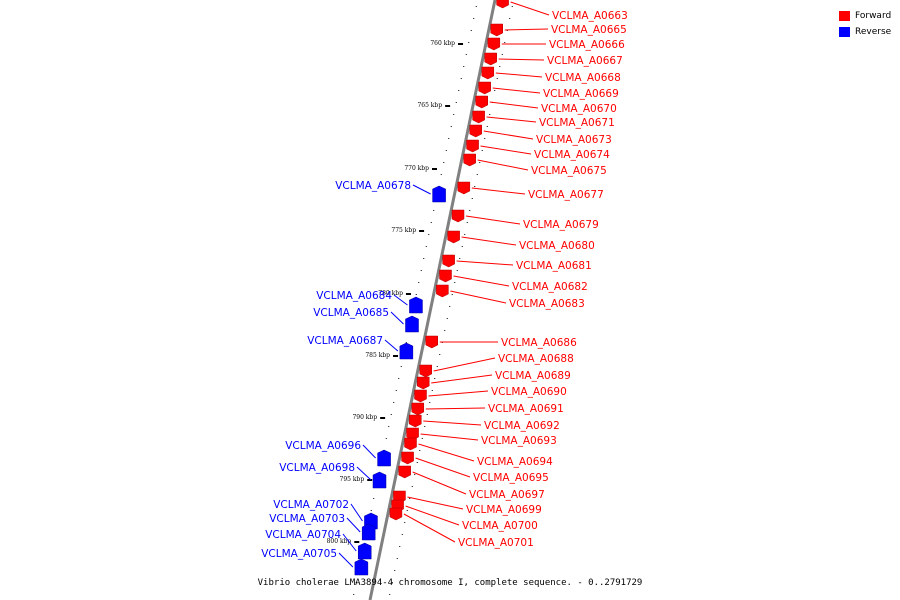  I want to click on reverse-gene-label: VCLMA_A0705, so click(299, 554).